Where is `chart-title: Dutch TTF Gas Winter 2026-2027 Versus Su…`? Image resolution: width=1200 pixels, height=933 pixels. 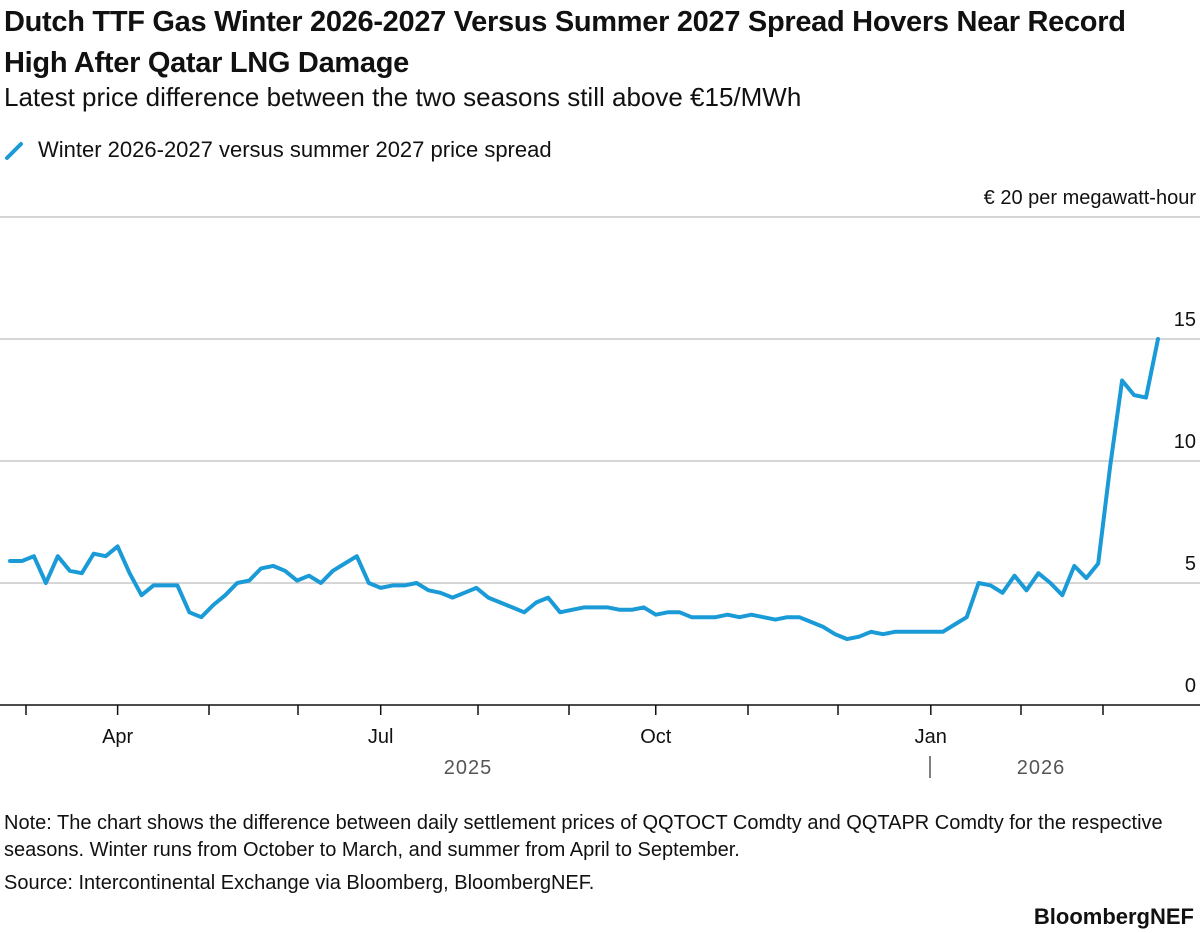
chart-title: Dutch TTF Gas Winter 2026-2027 Versus Su… is located at coordinates (565, 42).